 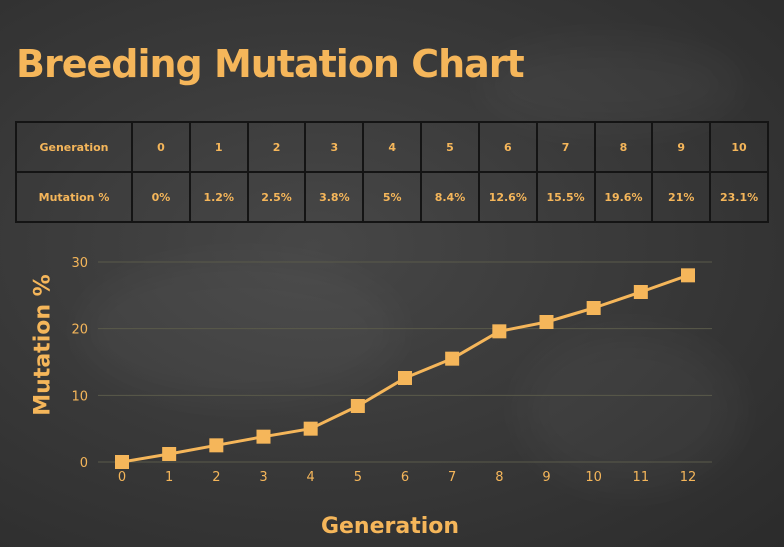 What do you see at coordinates (623, 197) in the screenshot?
I see `table-cell: 19.6%` at bounding box center [623, 197].